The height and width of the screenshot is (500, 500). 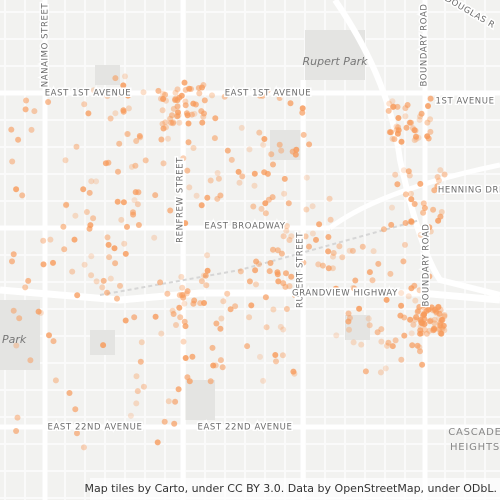 What do you see at coordinates (295, 489) in the screenshot?
I see `attribution-box` at bounding box center [295, 489].